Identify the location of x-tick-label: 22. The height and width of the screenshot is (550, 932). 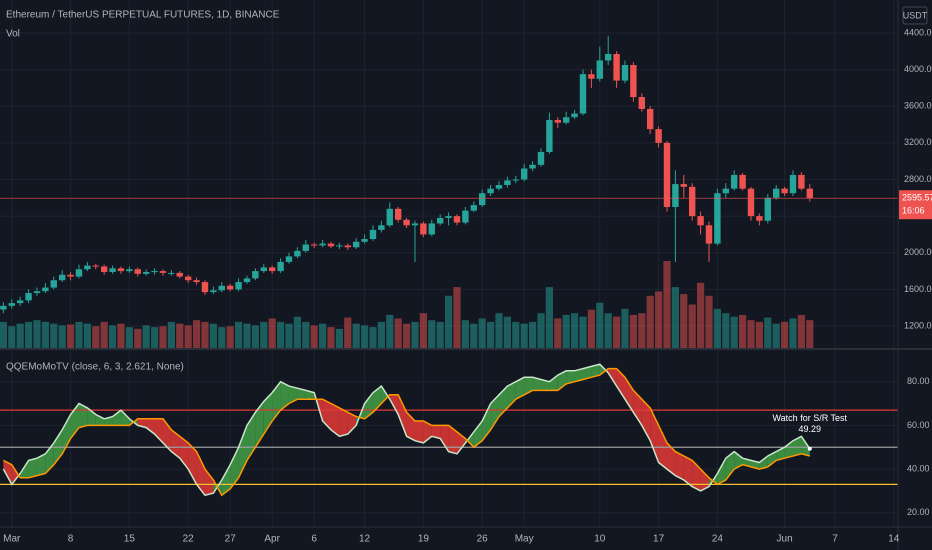
(189, 539).